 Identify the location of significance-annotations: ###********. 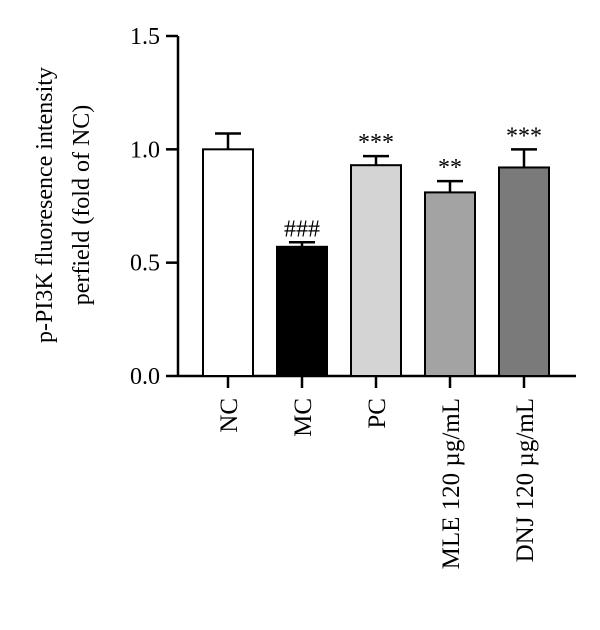
(413, 182).